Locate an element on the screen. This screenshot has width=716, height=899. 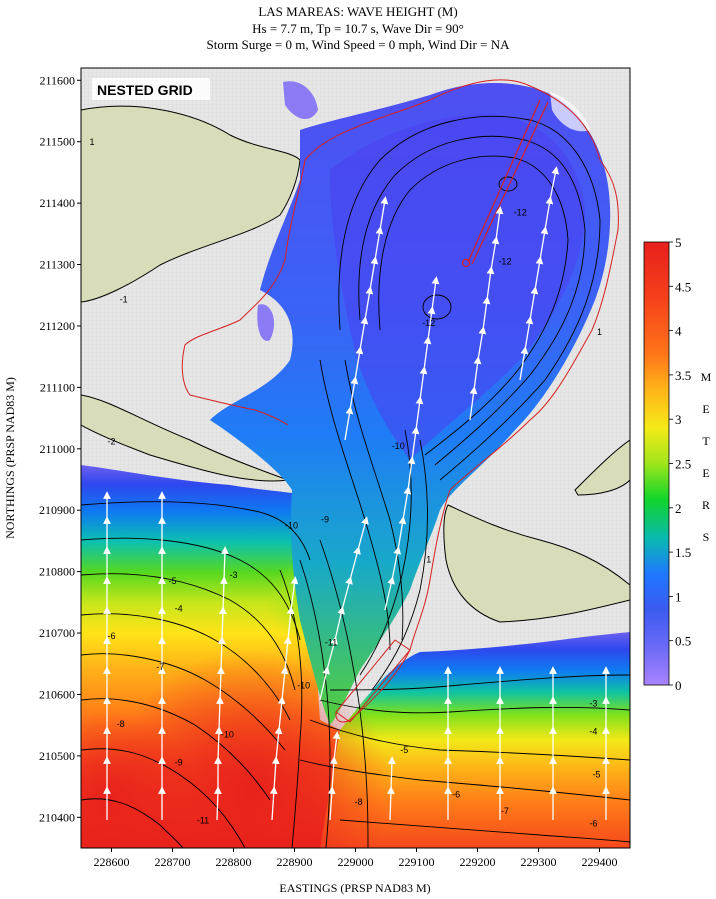
colorbar: 5 4.5 4 3.5 3 2.5 2 1.5 1 0.5 0 M E T E R S is located at coordinates (677, 464).